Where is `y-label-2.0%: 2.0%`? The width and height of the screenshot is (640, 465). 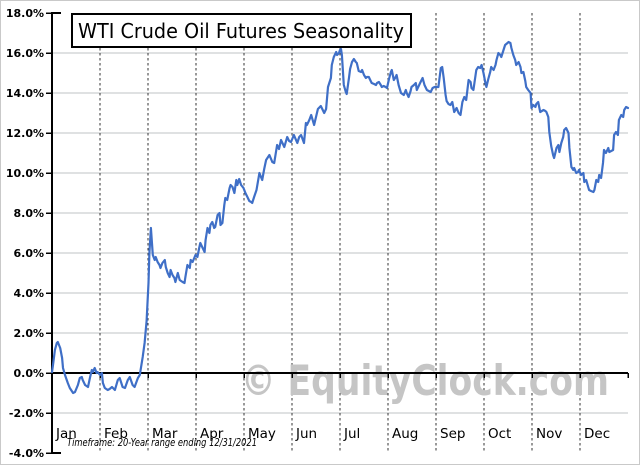
y-label-2.0%: 2.0% is located at coordinates (28, 333).